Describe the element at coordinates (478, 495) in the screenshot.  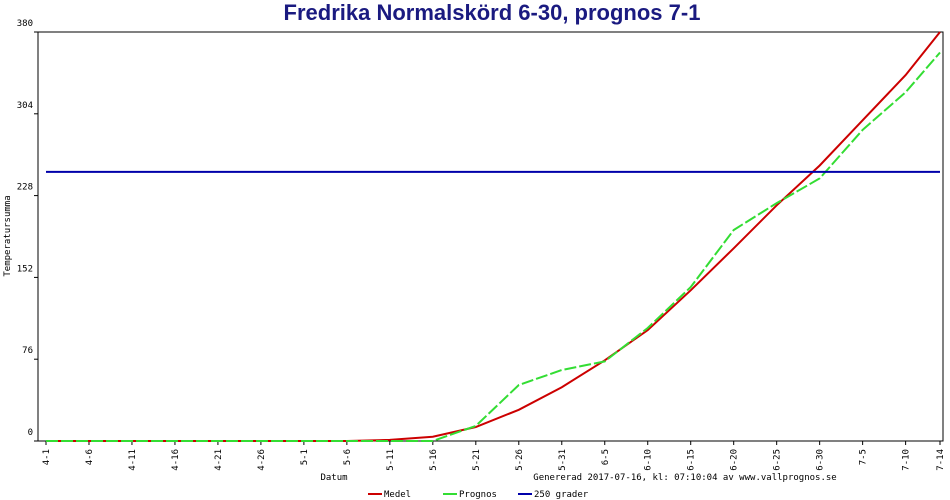
I see `legend-label: Prognos` at that location.